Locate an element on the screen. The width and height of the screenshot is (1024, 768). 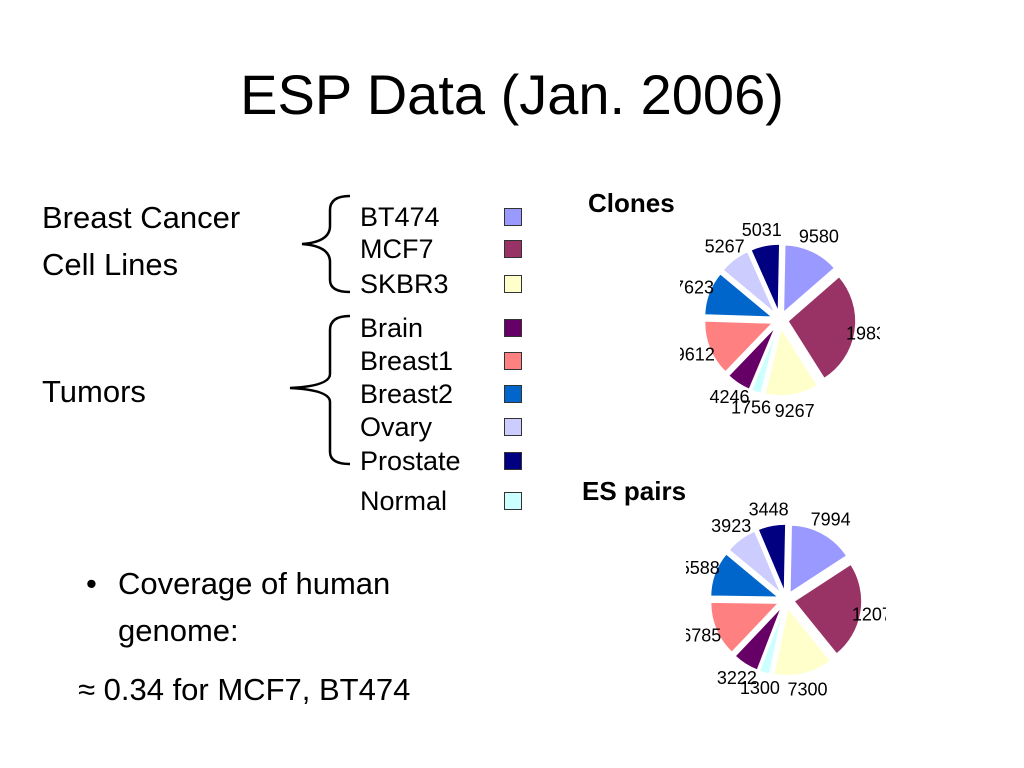
legend-label-ovary: Ovary is located at coordinates (396, 427).